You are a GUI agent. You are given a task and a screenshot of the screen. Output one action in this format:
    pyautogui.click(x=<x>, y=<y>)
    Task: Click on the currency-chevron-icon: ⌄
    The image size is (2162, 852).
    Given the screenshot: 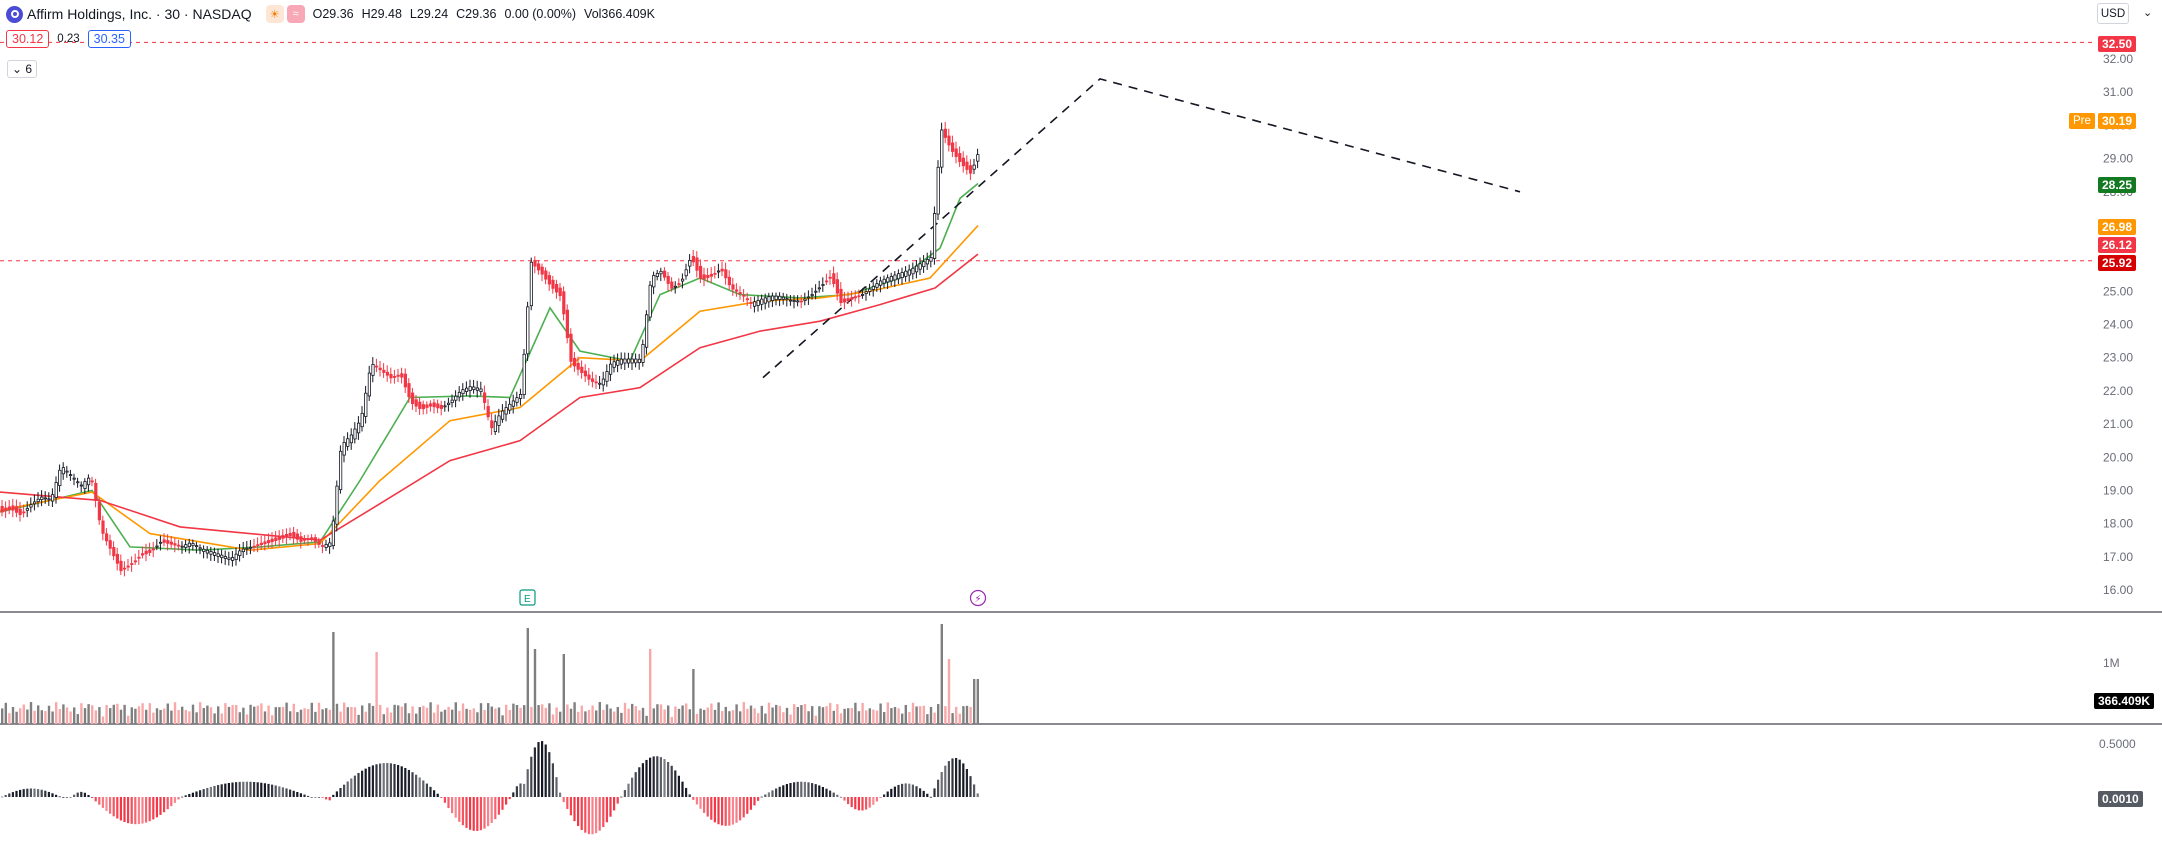 What is the action you would take?
    pyautogui.click(x=2148, y=13)
    